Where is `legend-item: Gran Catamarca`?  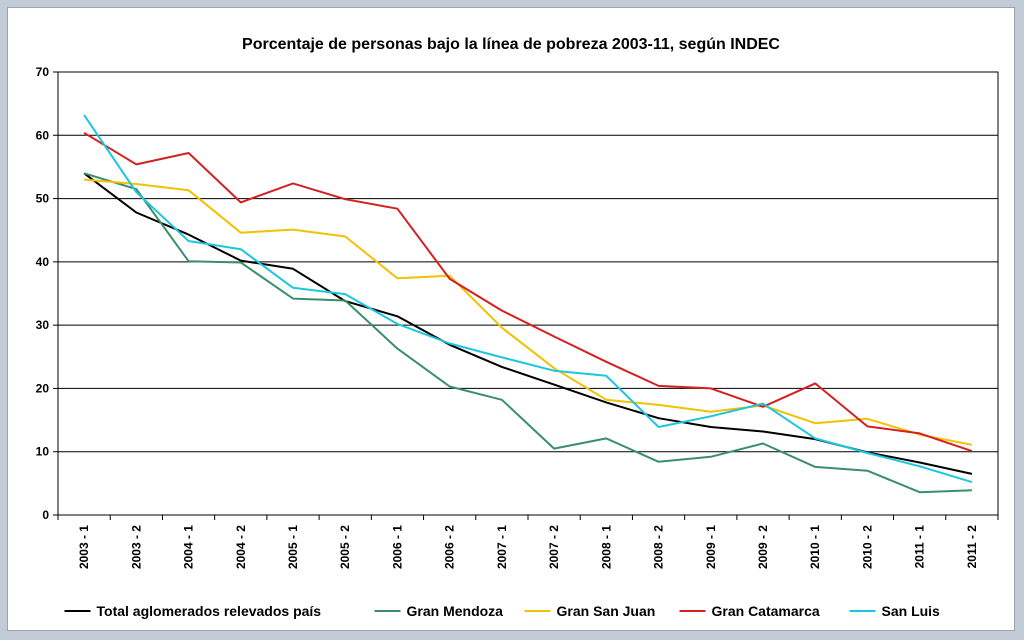
legend-item: Gran Catamarca is located at coordinates (749, 611).